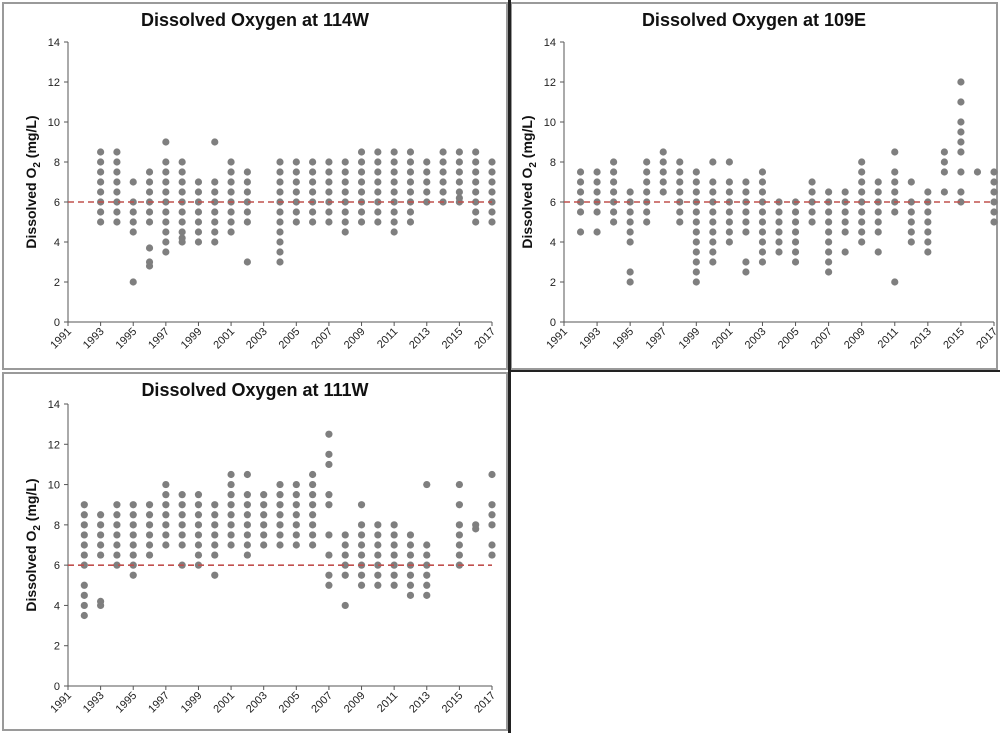  Describe the element at coordinates (57, 687) in the screenshot. I see `y-tick-label: 0` at that location.